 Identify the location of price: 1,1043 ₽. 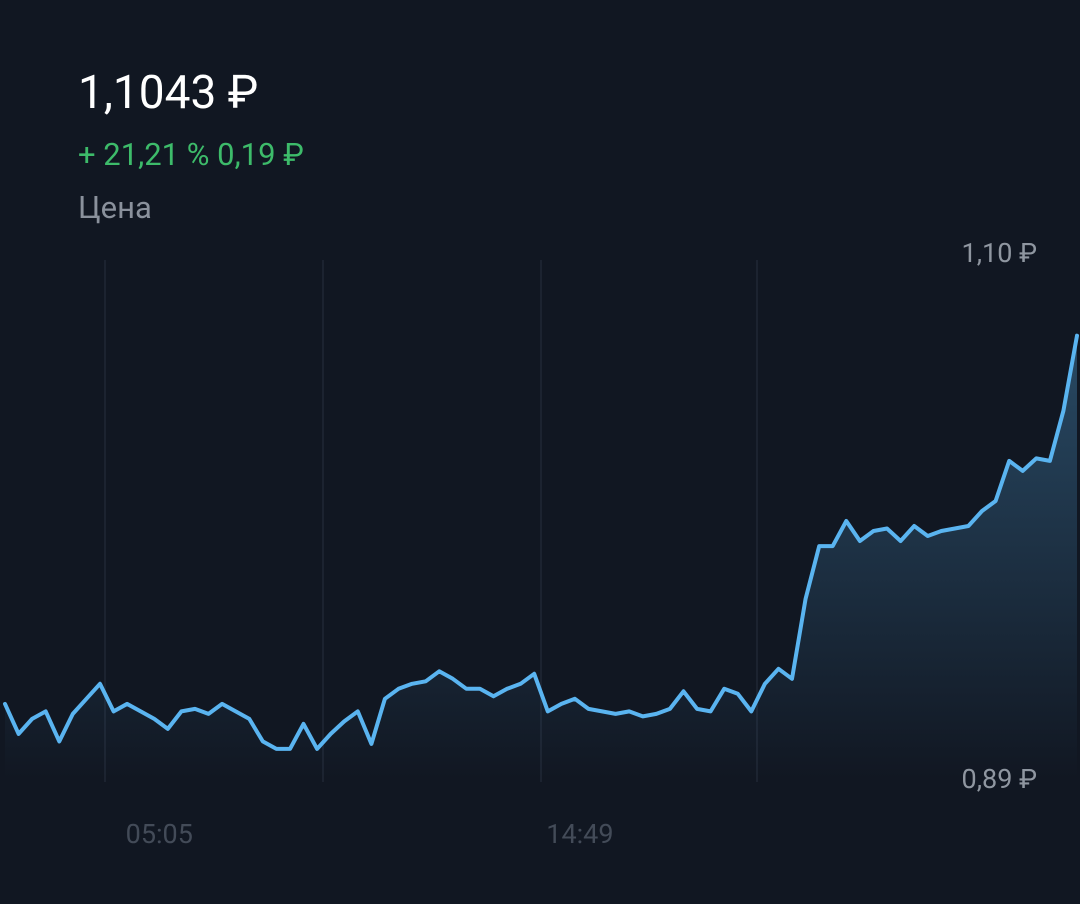
(168, 93).